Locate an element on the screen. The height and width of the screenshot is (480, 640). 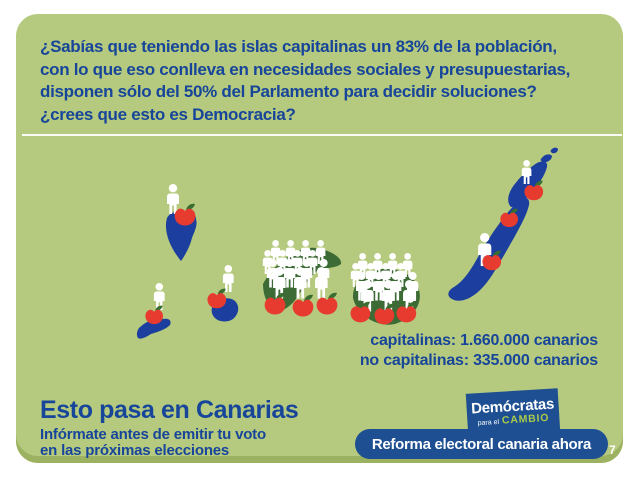
stat-capitalinas: capitalinas: 1.660.000 canarios is located at coordinates (484, 340).